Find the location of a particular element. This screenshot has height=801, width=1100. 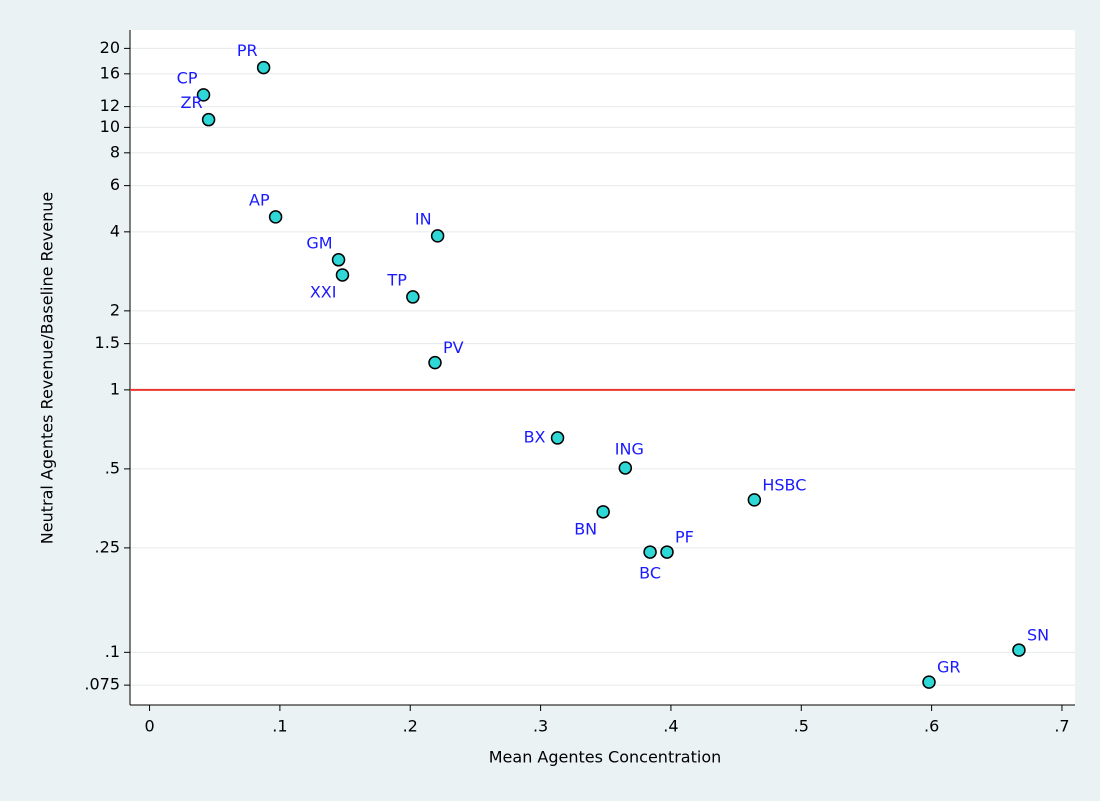

point-label: PV is located at coordinates (453, 347).